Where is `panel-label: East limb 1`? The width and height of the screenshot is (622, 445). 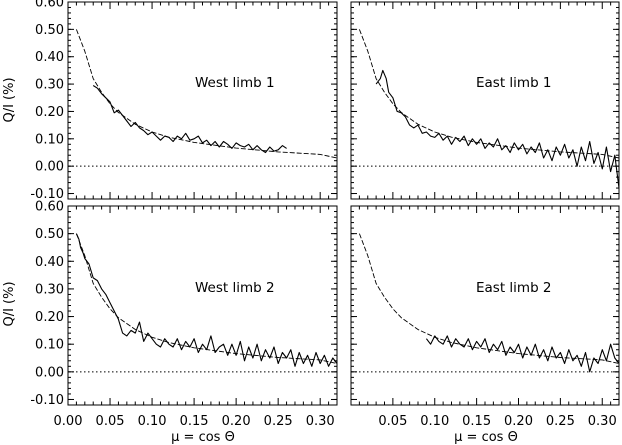
panel-label: East limb 1 is located at coordinates (514, 83).